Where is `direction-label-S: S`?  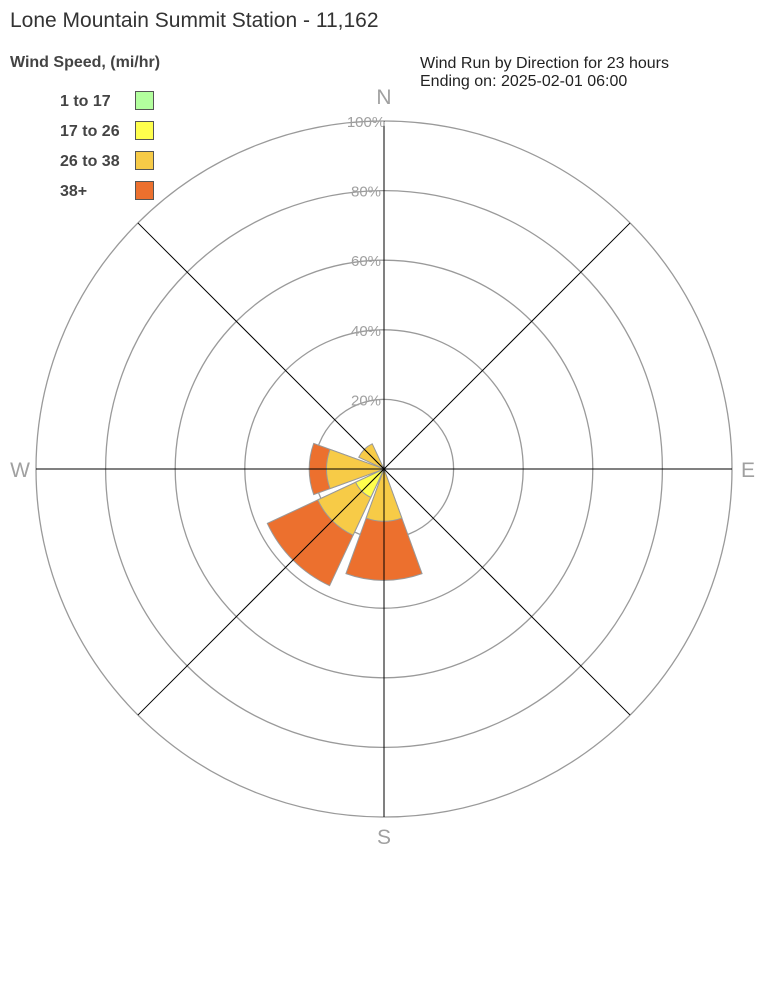
direction-label-S: S is located at coordinates (384, 837).